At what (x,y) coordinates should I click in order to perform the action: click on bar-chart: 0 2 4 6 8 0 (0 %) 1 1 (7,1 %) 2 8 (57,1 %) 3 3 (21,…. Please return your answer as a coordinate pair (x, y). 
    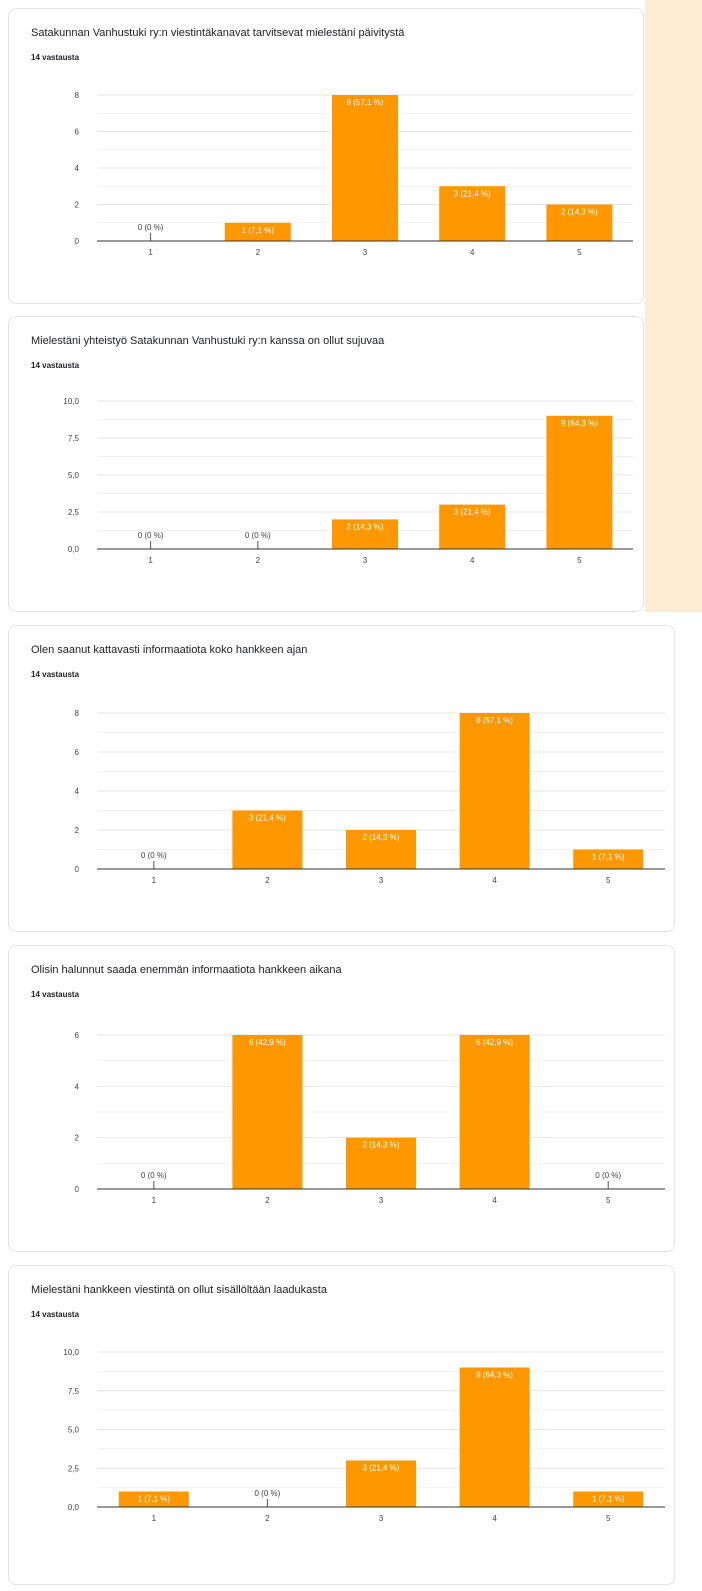
    Looking at the image, I should click on (354, 174).